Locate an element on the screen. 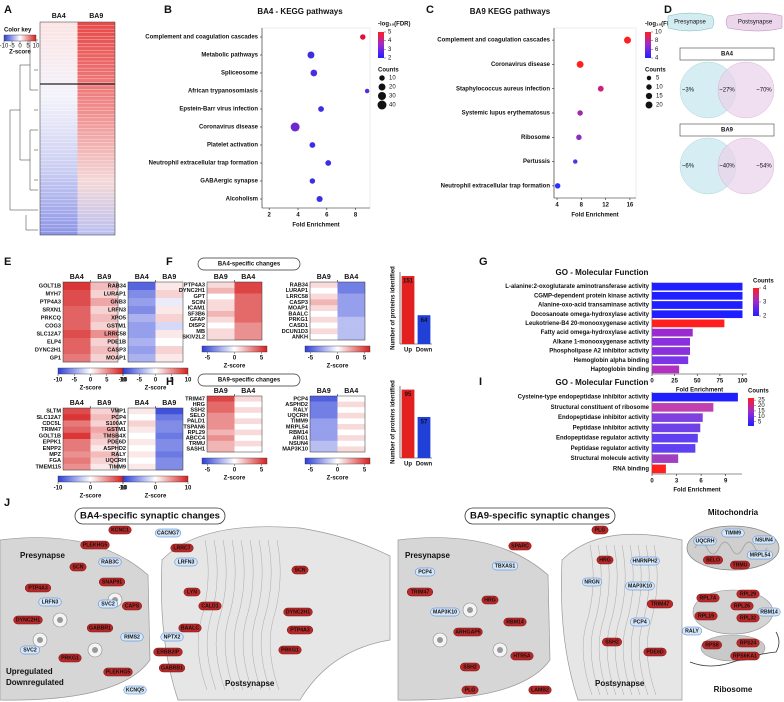 Image resolution: width=784 pixels, height=702 pixels. protein-label: PTP4A3 is located at coordinates (300, 631).